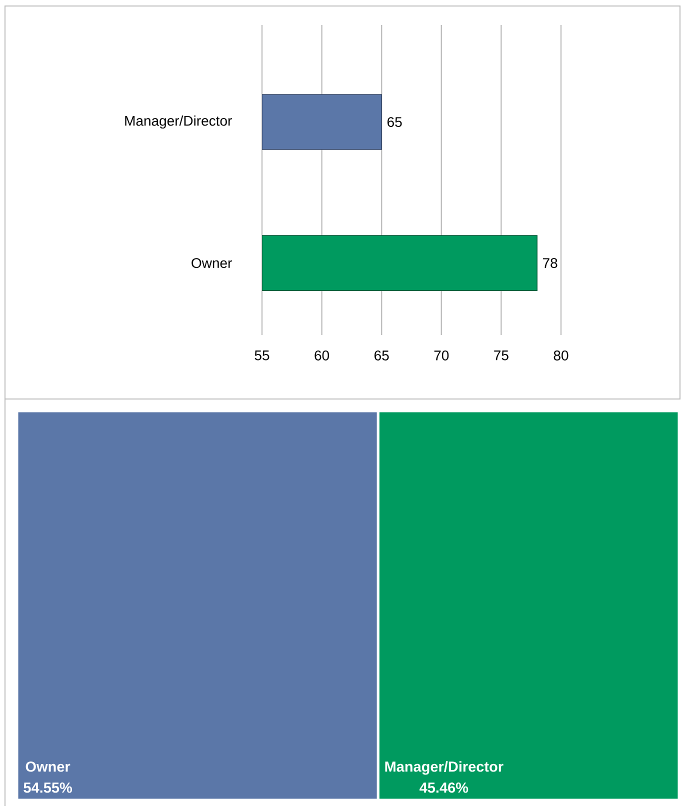 Image resolution: width=682 pixels, height=811 pixels. I want to click on data-label: 54.55%, so click(48, 787).